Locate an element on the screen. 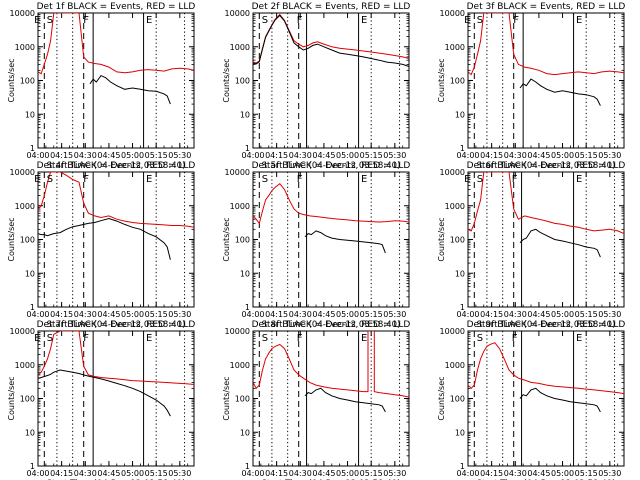 The height and width of the screenshot is (480, 640). panel-title: Det 7f BLACK = Events, RED = LLD is located at coordinates (116, 325).